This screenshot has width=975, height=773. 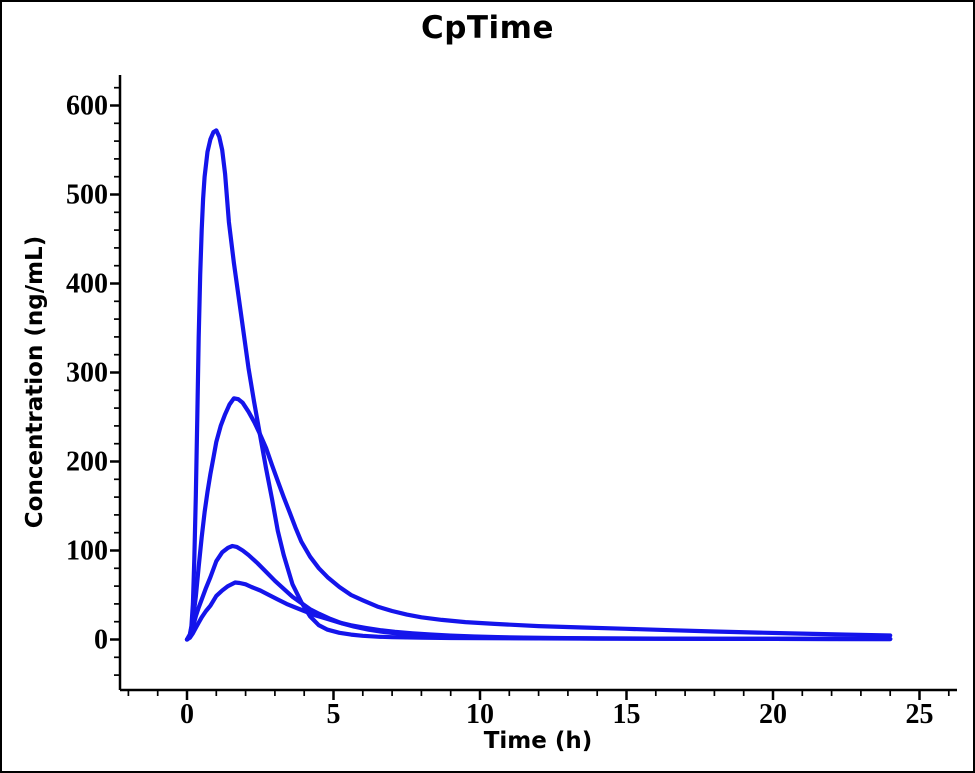 What do you see at coordinates (35, 382) in the screenshot?
I see `y-axis-title: Concentration (ng/mL)` at bounding box center [35, 382].